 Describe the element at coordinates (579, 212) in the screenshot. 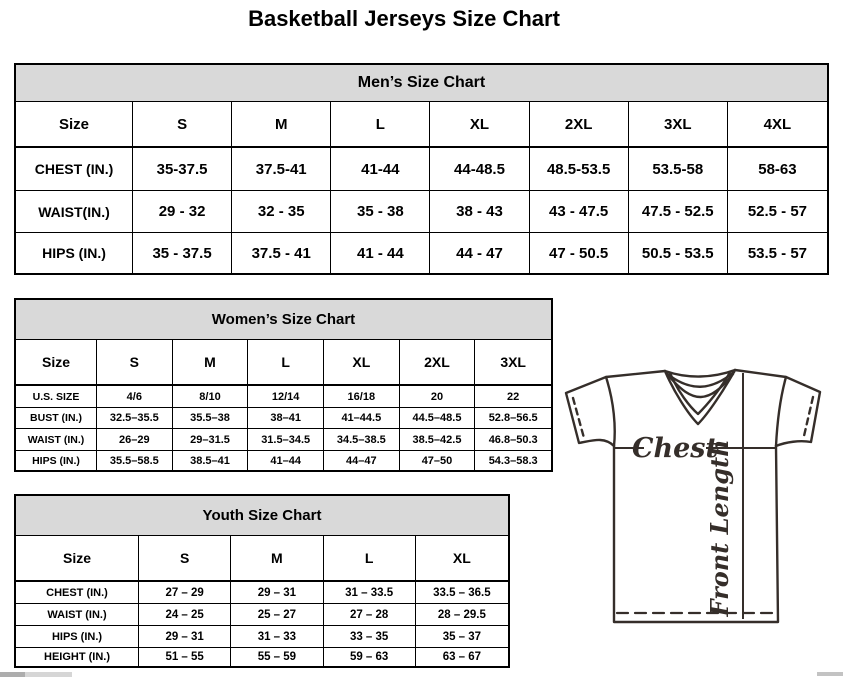

I see `table-cell: 43 - 47.5` at that location.